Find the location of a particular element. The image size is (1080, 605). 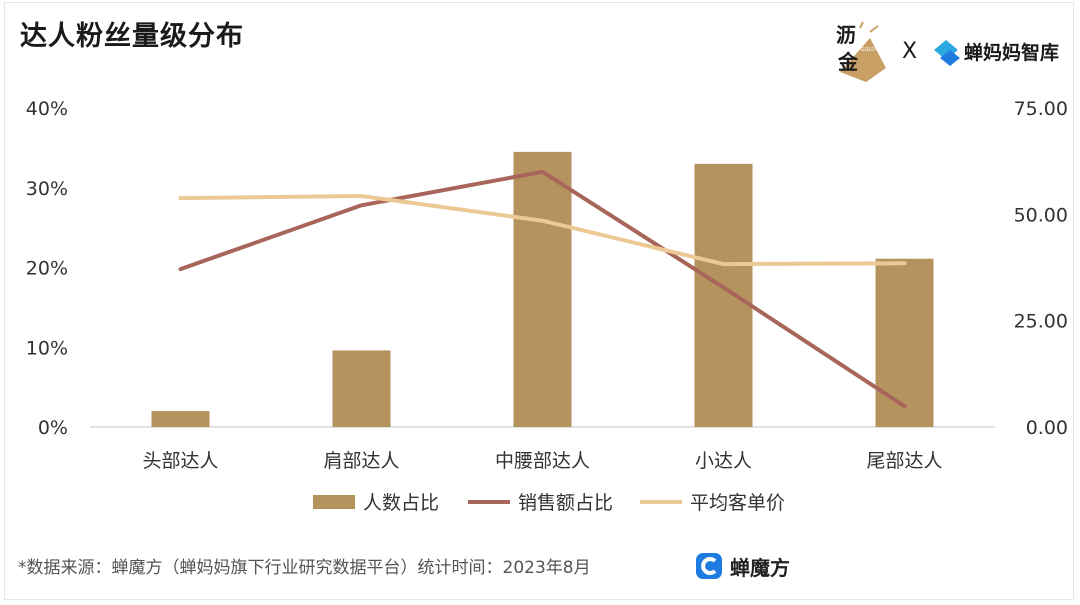

x-tick-label: 尾部达人 is located at coordinates (904, 461).